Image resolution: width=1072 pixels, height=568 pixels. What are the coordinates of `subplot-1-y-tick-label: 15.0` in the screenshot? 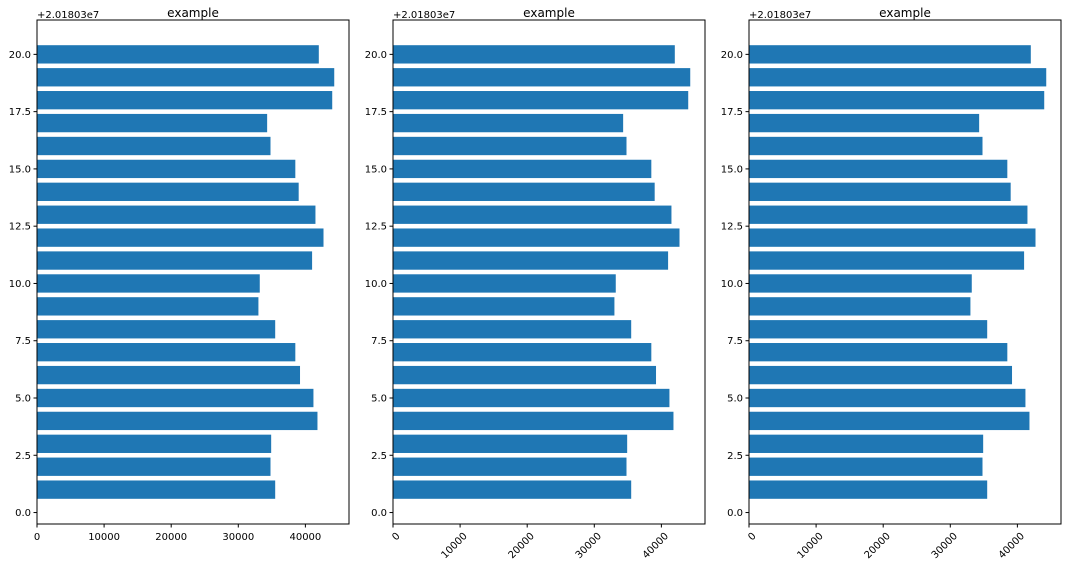 It's located at (20, 169).